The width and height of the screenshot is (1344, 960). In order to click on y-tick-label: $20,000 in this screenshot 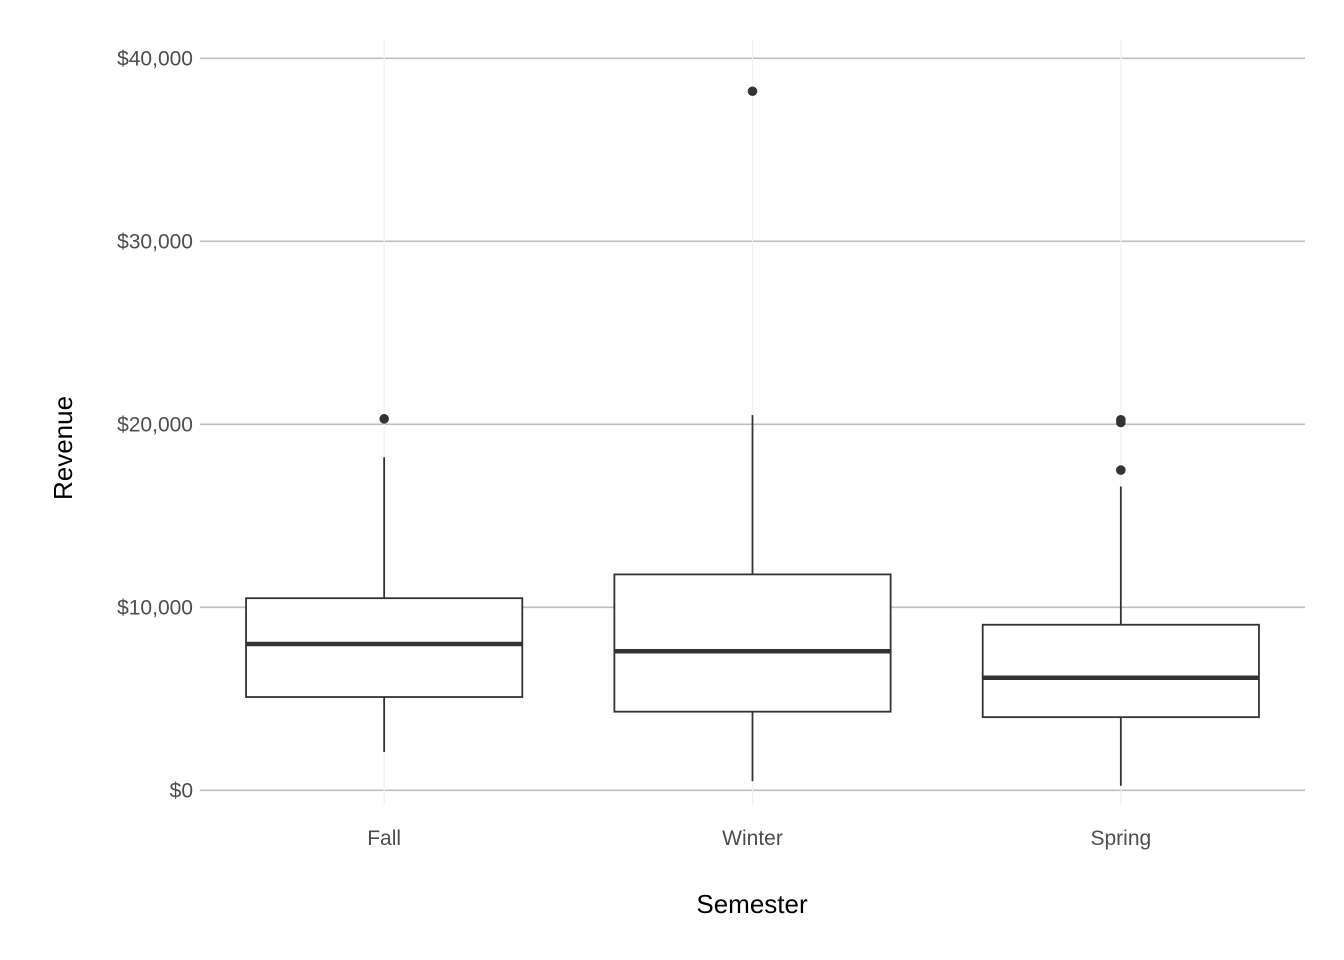, I will do `click(155, 424)`.